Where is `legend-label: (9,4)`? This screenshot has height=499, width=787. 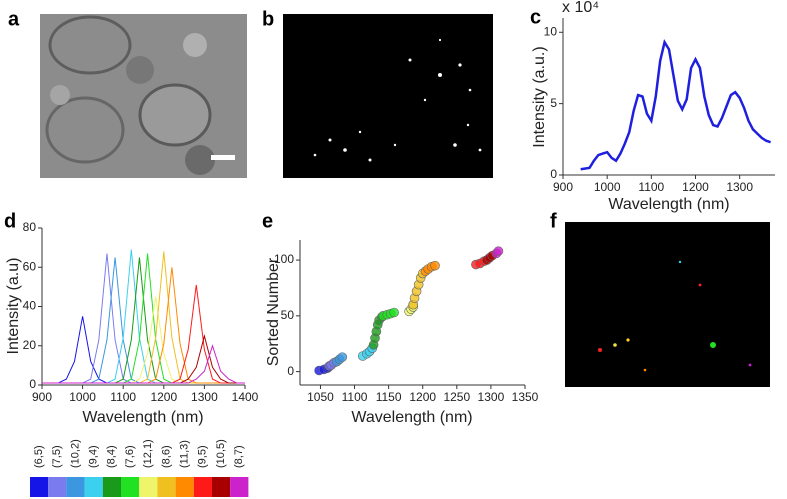
legend-label: (9,4) is located at coordinates (94, 456).